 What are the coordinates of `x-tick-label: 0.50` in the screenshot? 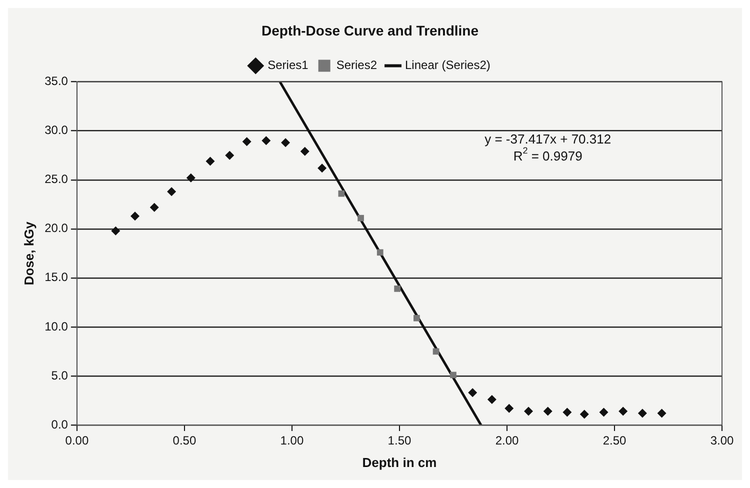 It's located at (184, 441).